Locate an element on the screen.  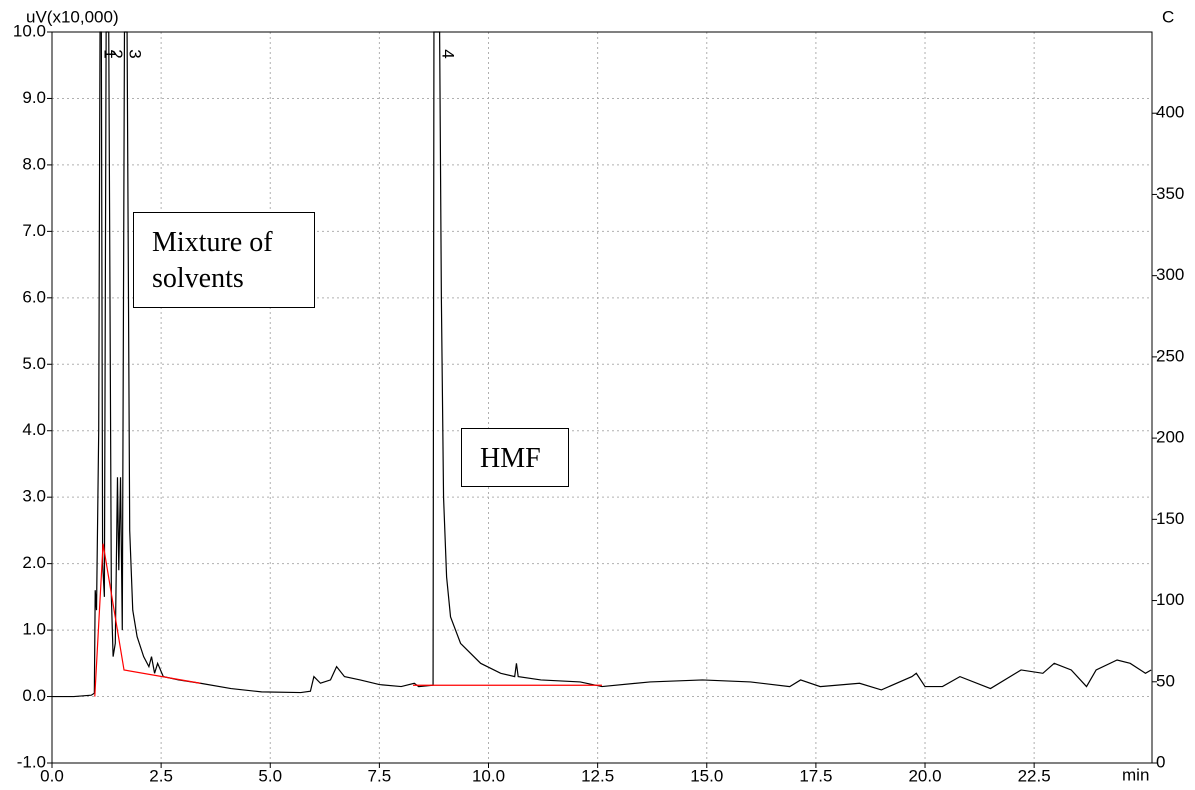
peak-label: 1 is located at coordinates (109, 53).